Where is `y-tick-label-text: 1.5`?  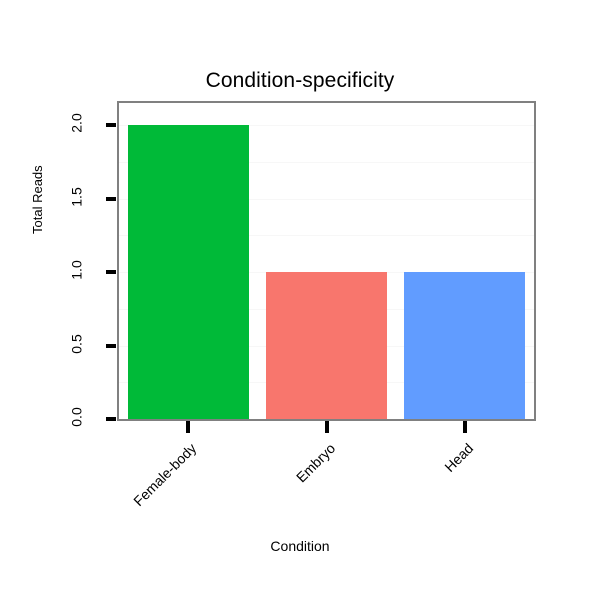
y-tick-label-text: 1.5 is located at coordinates (77, 196).